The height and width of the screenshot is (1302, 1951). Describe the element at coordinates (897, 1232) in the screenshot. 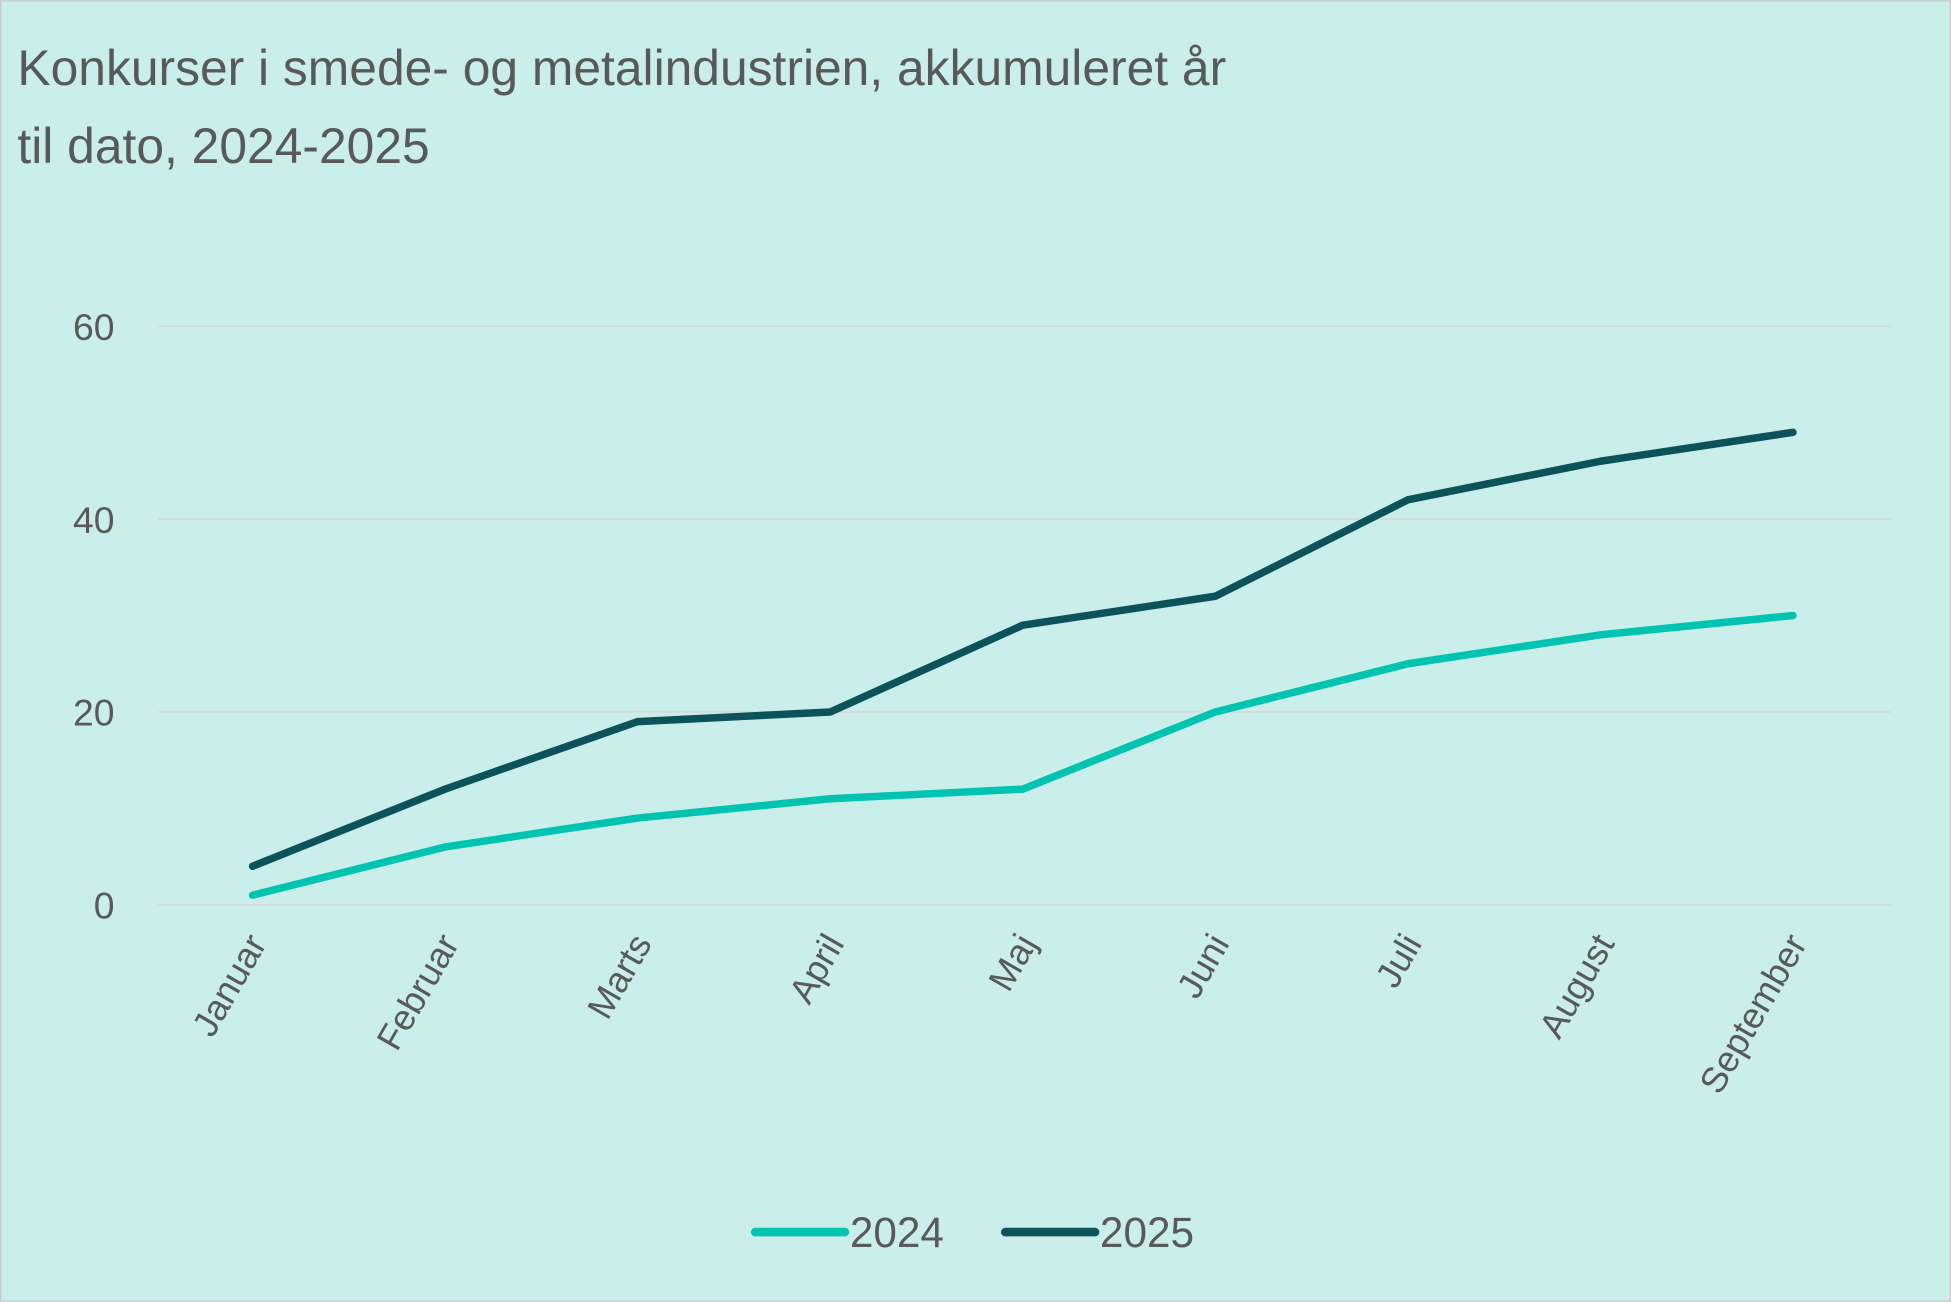

I see `legend-label: 2024` at that location.